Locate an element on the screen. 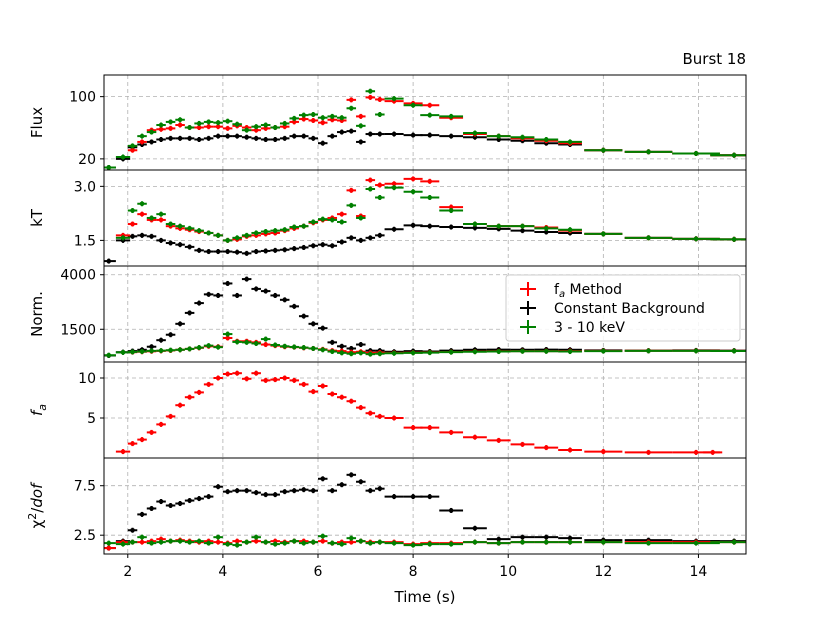 The height and width of the screenshot is (623, 830). panel-fa: 5 10 fa is located at coordinates (387, 410).